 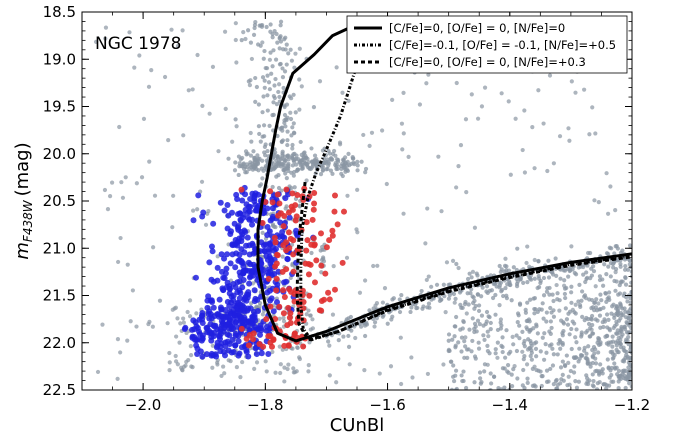 I want to click on x-tick-label: −1.8, so click(x=265, y=405).